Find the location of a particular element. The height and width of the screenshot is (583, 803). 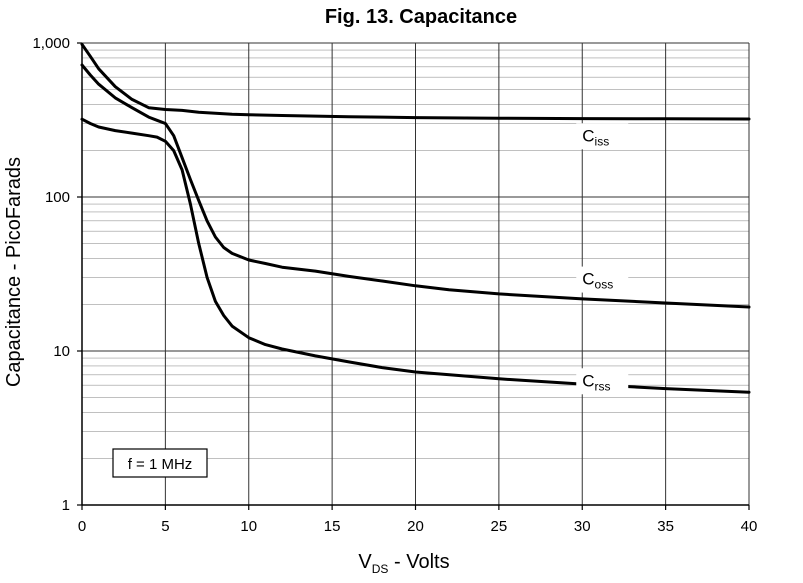

series-label-sub: oss is located at coordinates (604, 285).